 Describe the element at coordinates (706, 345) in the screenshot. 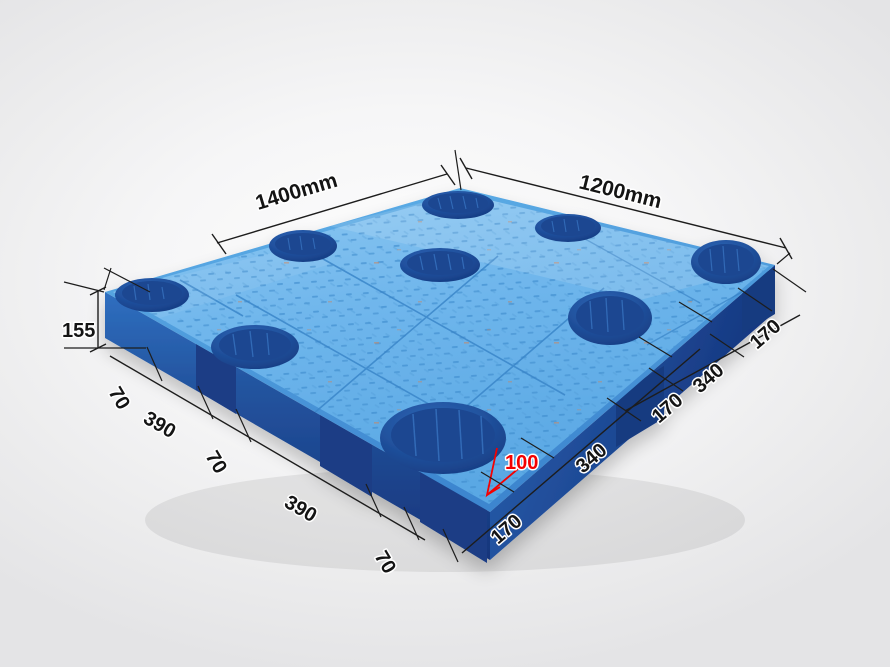

I see `dimension-right-chain` at that location.